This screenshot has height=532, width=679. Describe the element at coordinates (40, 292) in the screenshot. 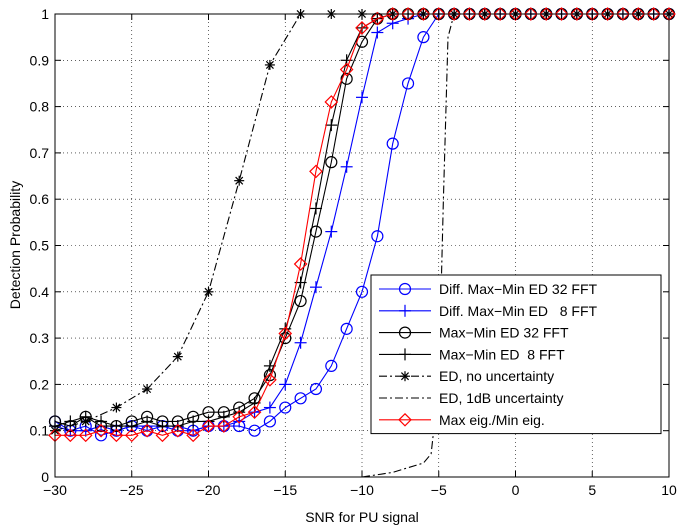

I see `y-tick-label: 0.4` at that location.